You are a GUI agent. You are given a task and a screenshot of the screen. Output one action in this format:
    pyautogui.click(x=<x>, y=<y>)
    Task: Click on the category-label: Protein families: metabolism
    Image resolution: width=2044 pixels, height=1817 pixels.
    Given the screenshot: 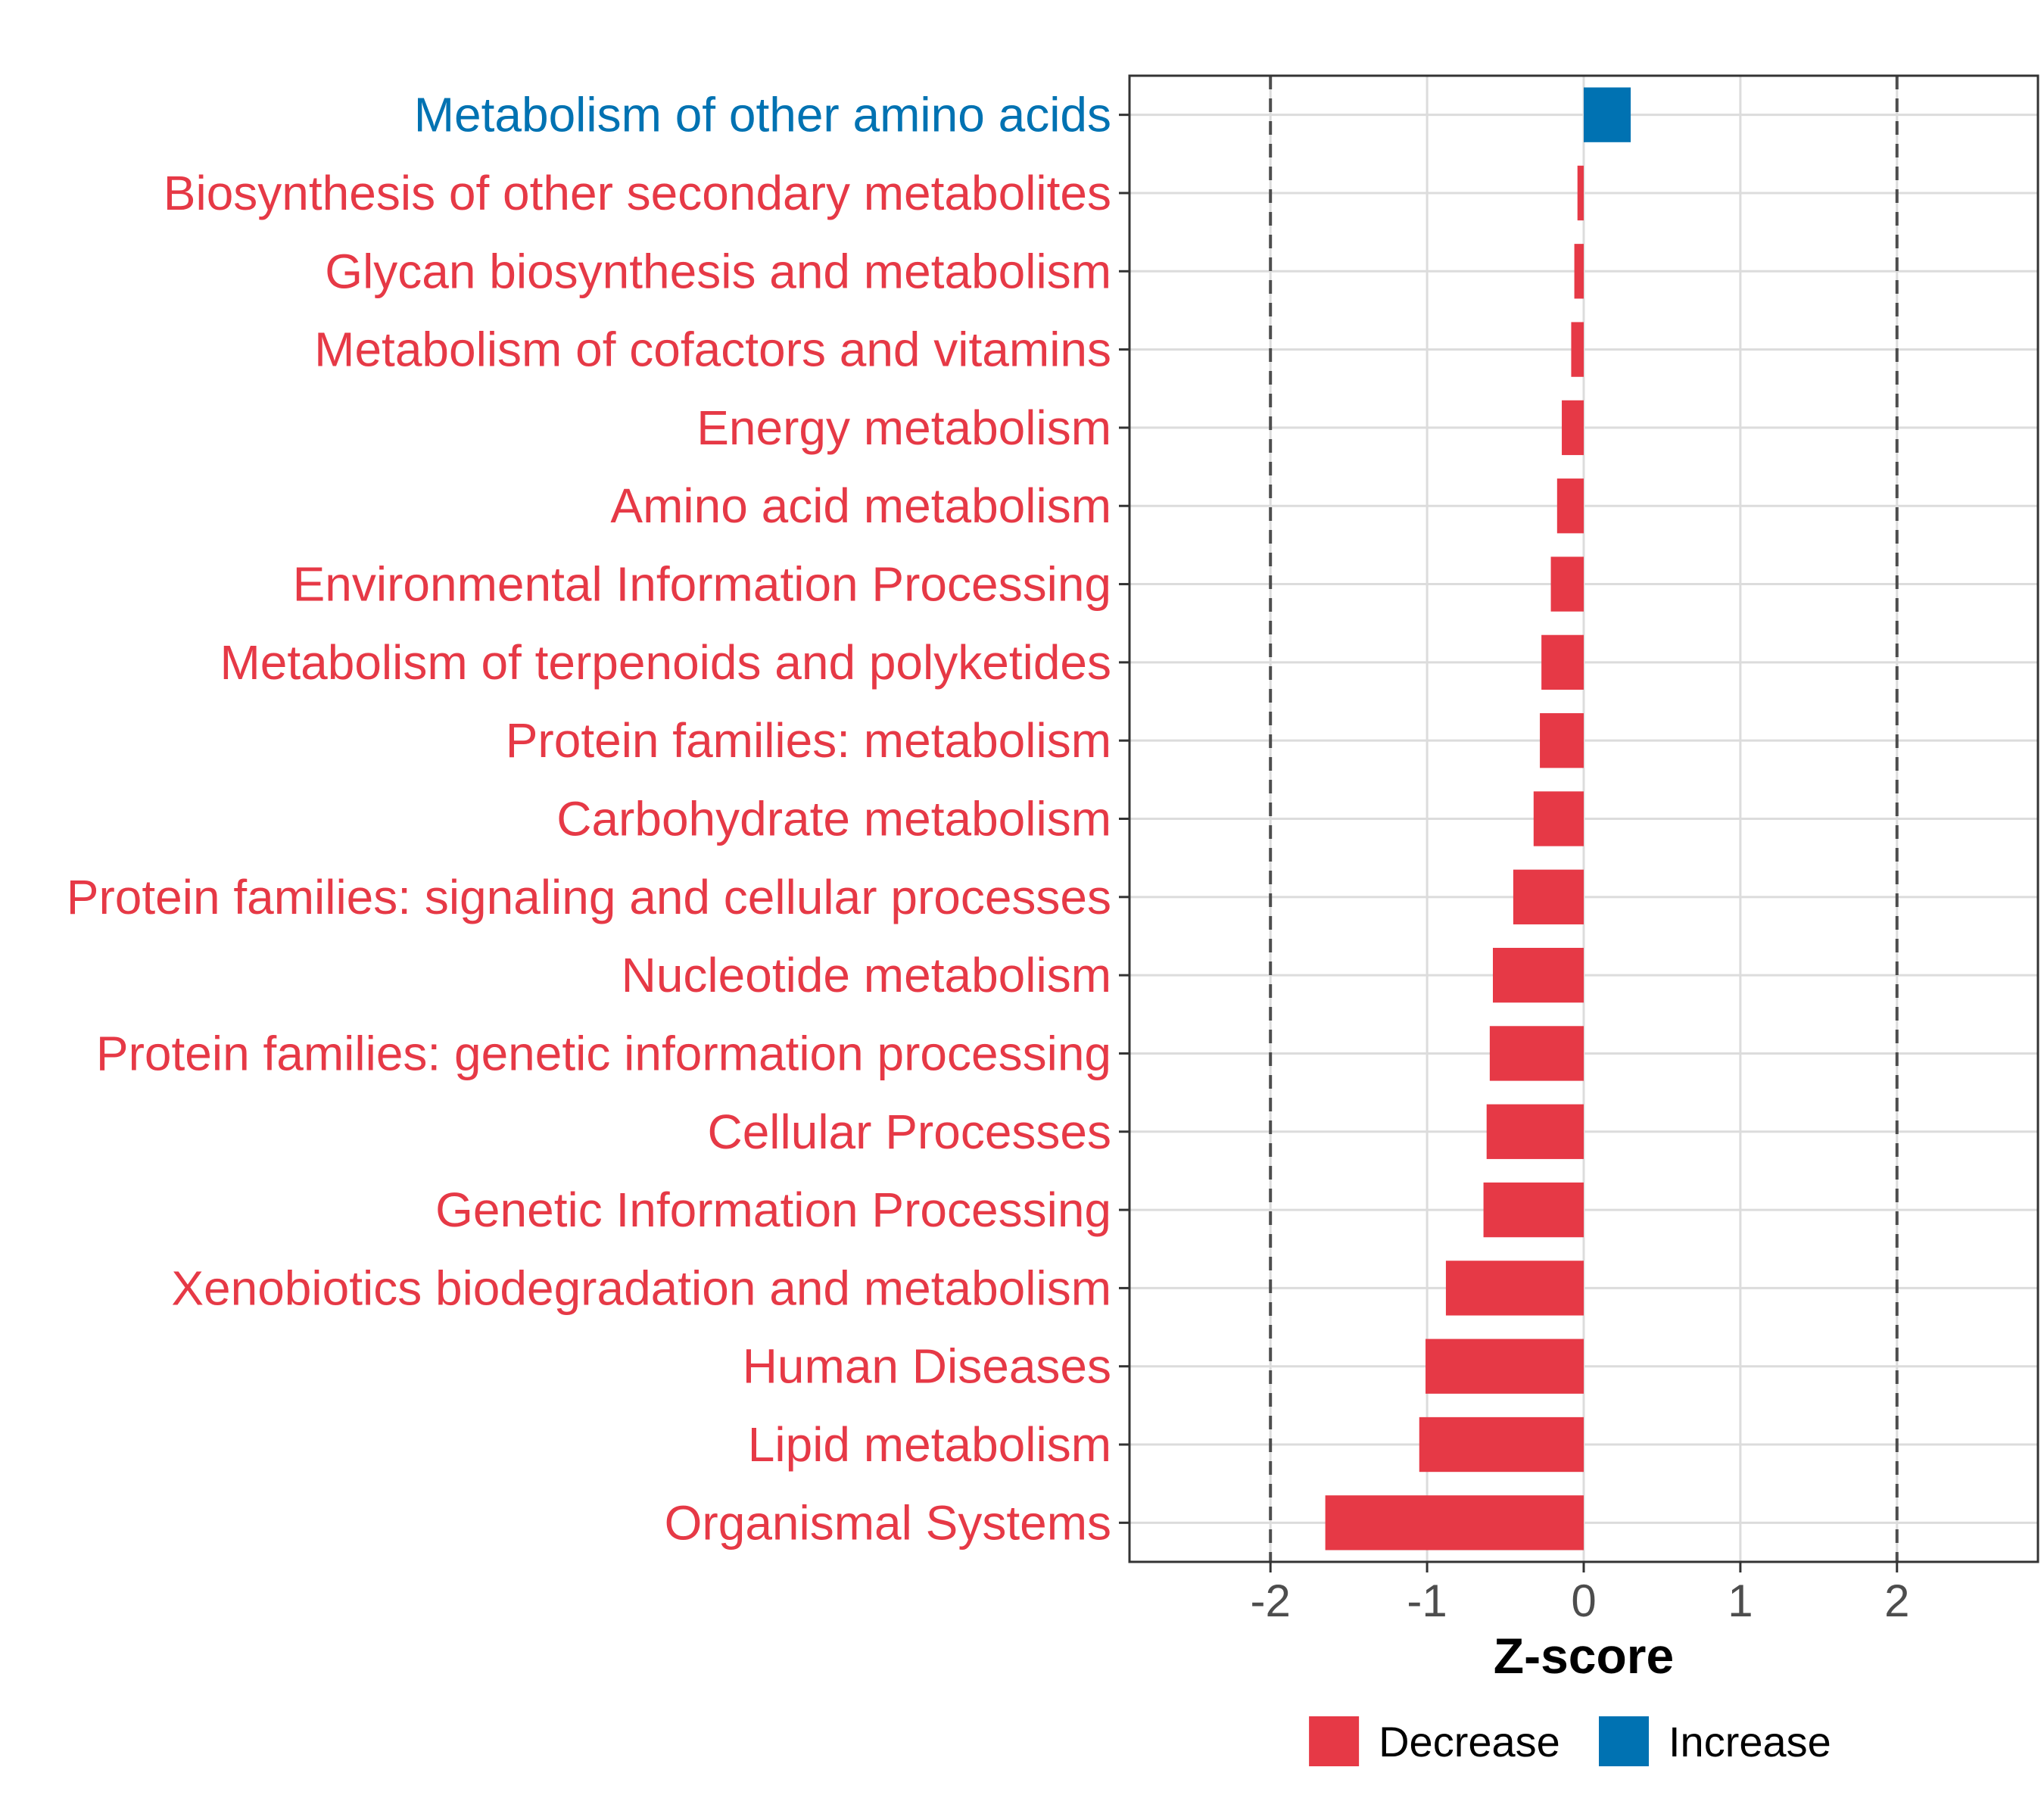 What is the action you would take?
    pyautogui.click(x=809, y=740)
    